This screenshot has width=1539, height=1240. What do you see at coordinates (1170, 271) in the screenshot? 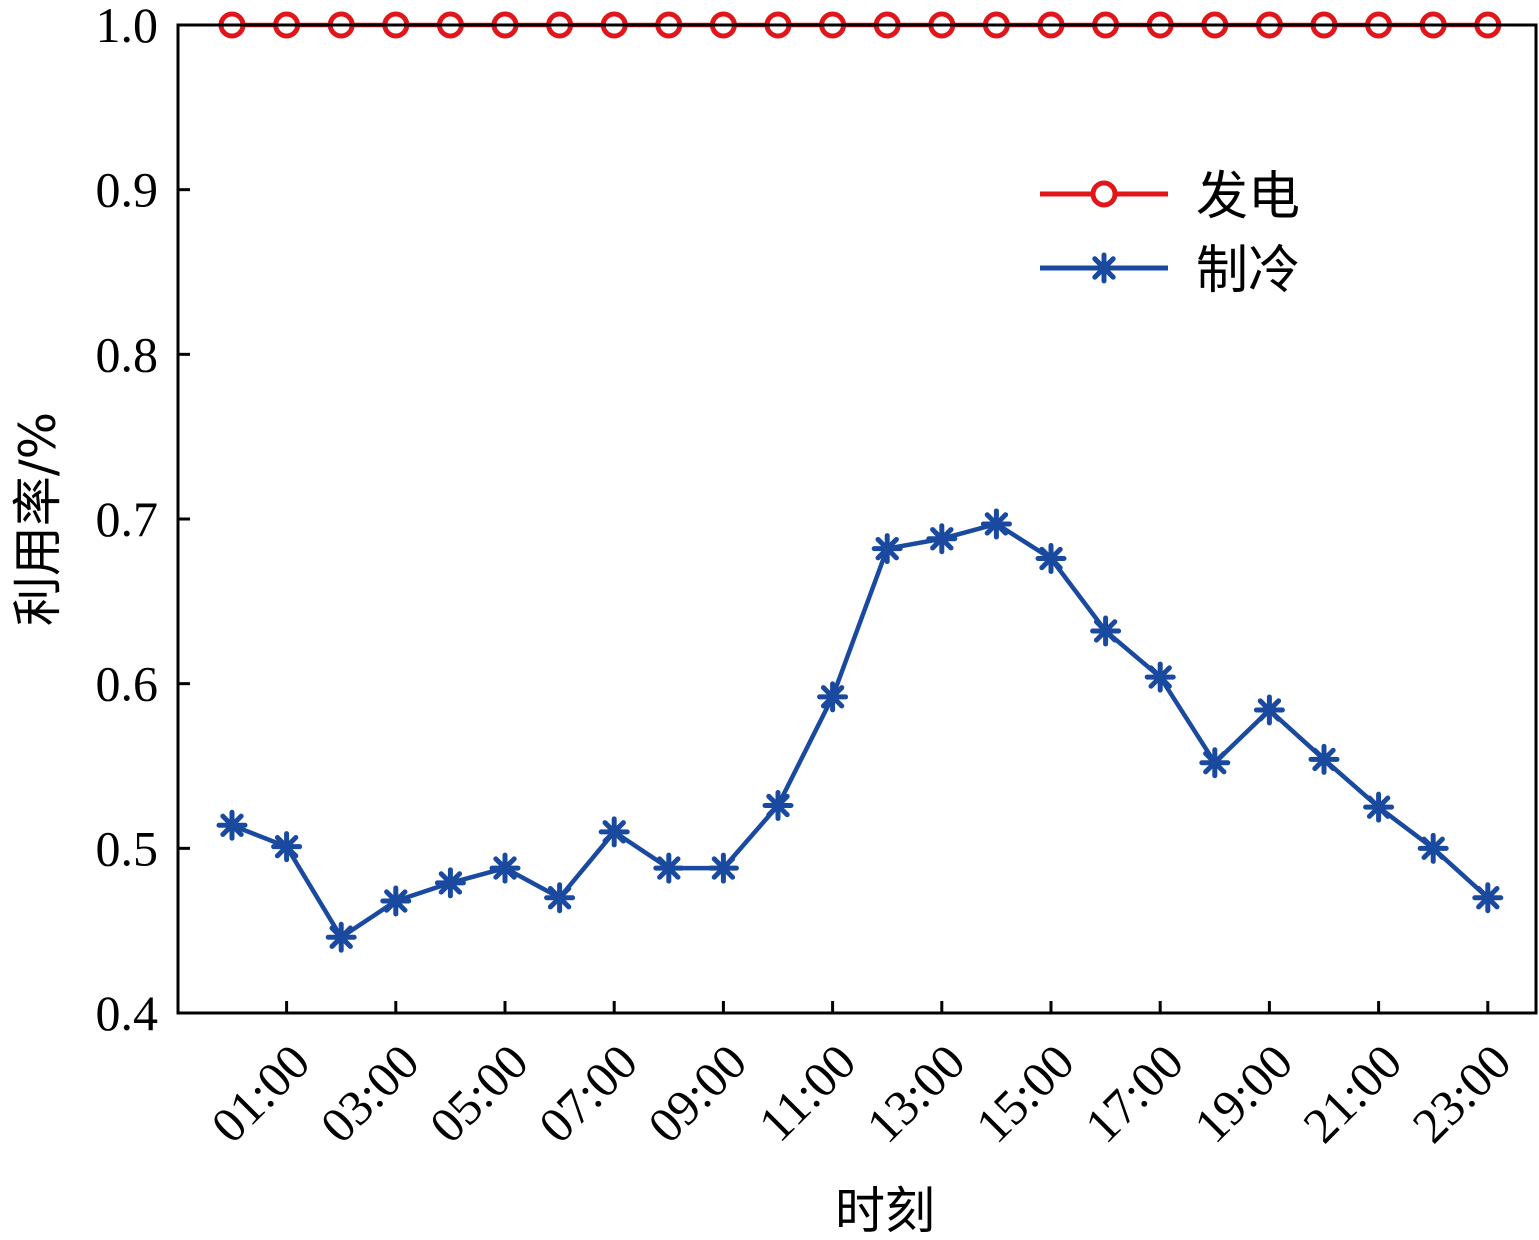
I see `legend-entry-cooling: 制冷` at bounding box center [1170, 271].